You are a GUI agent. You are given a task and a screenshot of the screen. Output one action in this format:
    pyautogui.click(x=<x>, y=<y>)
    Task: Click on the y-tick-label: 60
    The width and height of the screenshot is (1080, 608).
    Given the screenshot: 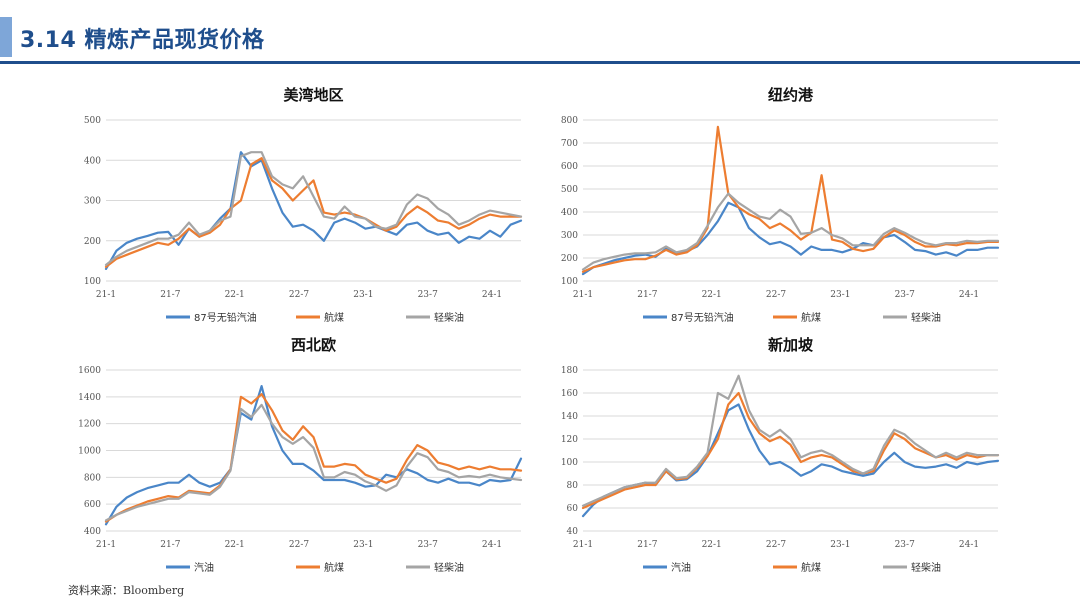 What is the action you would take?
    pyautogui.click(x=573, y=509)
    